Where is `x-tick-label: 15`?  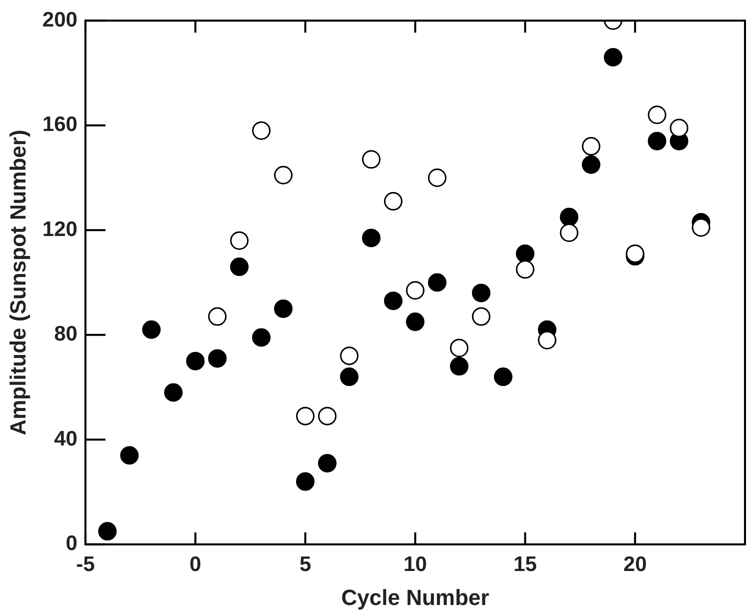
x-tick-label: 15 is located at coordinates (525, 564).